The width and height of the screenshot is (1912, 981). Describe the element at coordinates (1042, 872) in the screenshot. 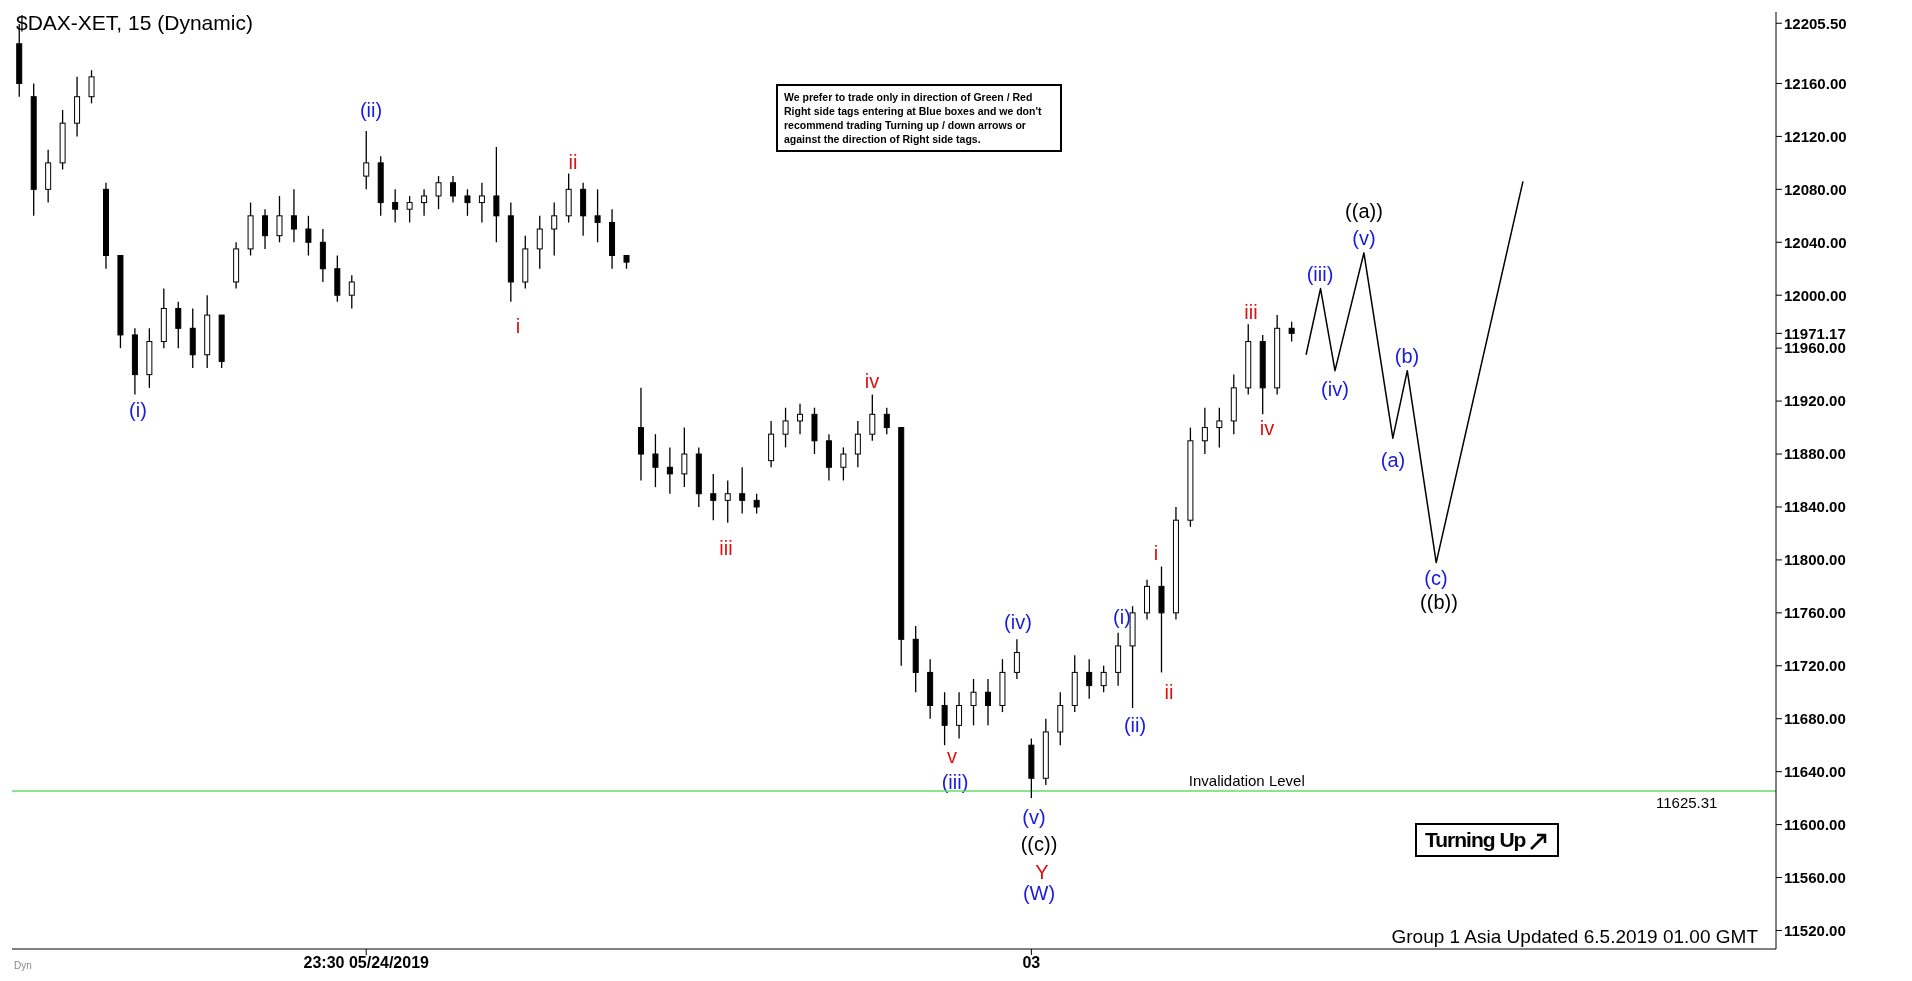

I see `annotation: Y` at that location.